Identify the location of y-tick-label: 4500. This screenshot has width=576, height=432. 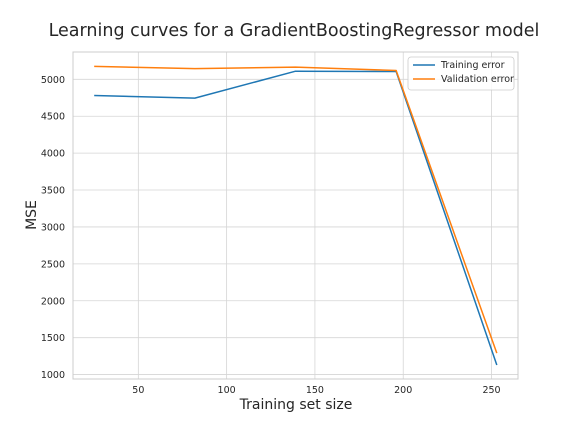
(53, 117).